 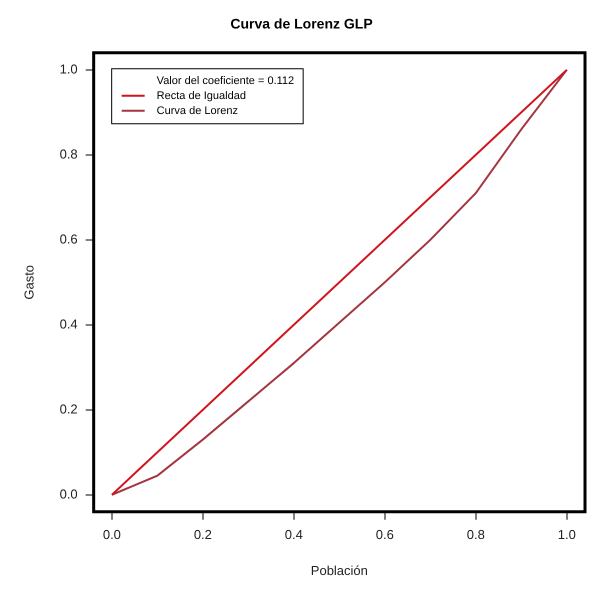 What do you see at coordinates (69, 408) in the screenshot?
I see `y-tick-label: 0.2` at bounding box center [69, 408].